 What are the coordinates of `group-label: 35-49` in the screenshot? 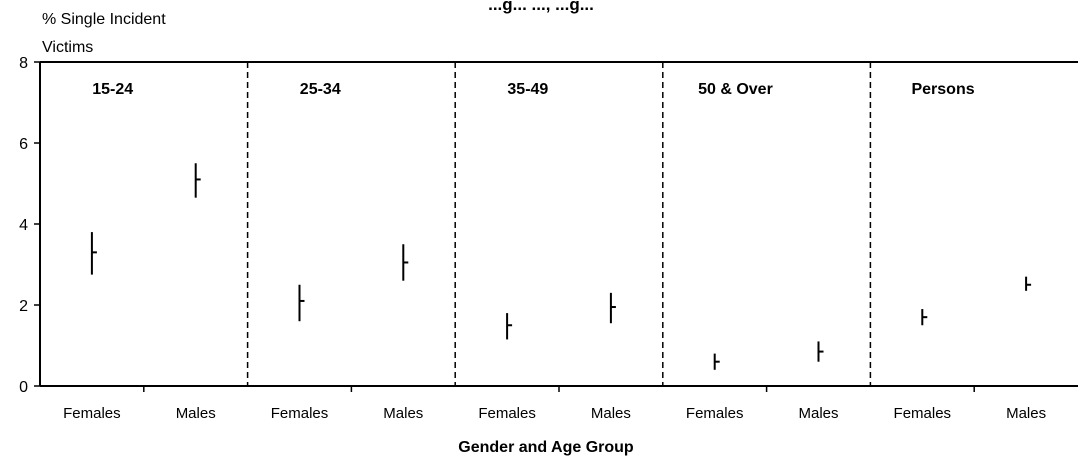 It's located at (527, 89).